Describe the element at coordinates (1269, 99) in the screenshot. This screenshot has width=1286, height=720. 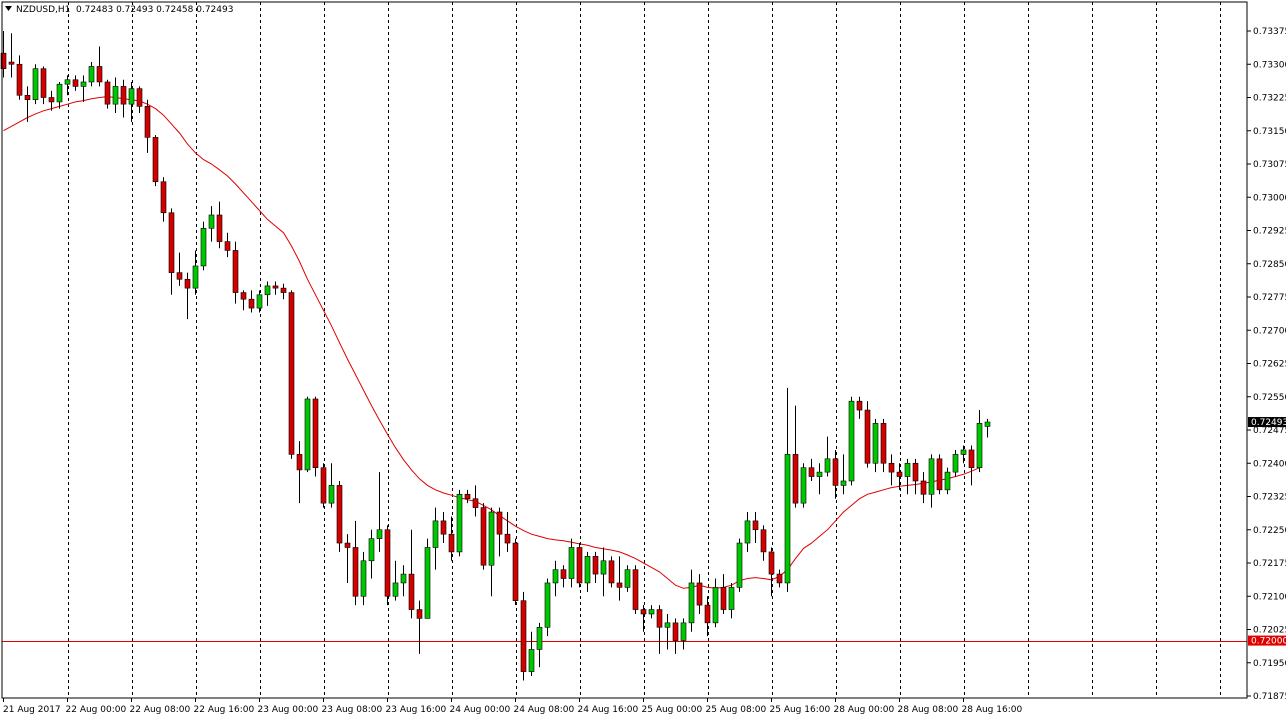
I see `y-tick-label: 0.73225` at that location.